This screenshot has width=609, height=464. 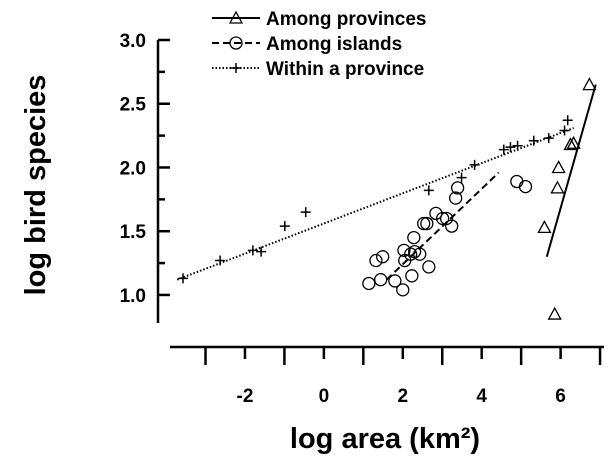 What do you see at coordinates (345, 69) in the screenshot?
I see `legend-label: Within a province` at bounding box center [345, 69].